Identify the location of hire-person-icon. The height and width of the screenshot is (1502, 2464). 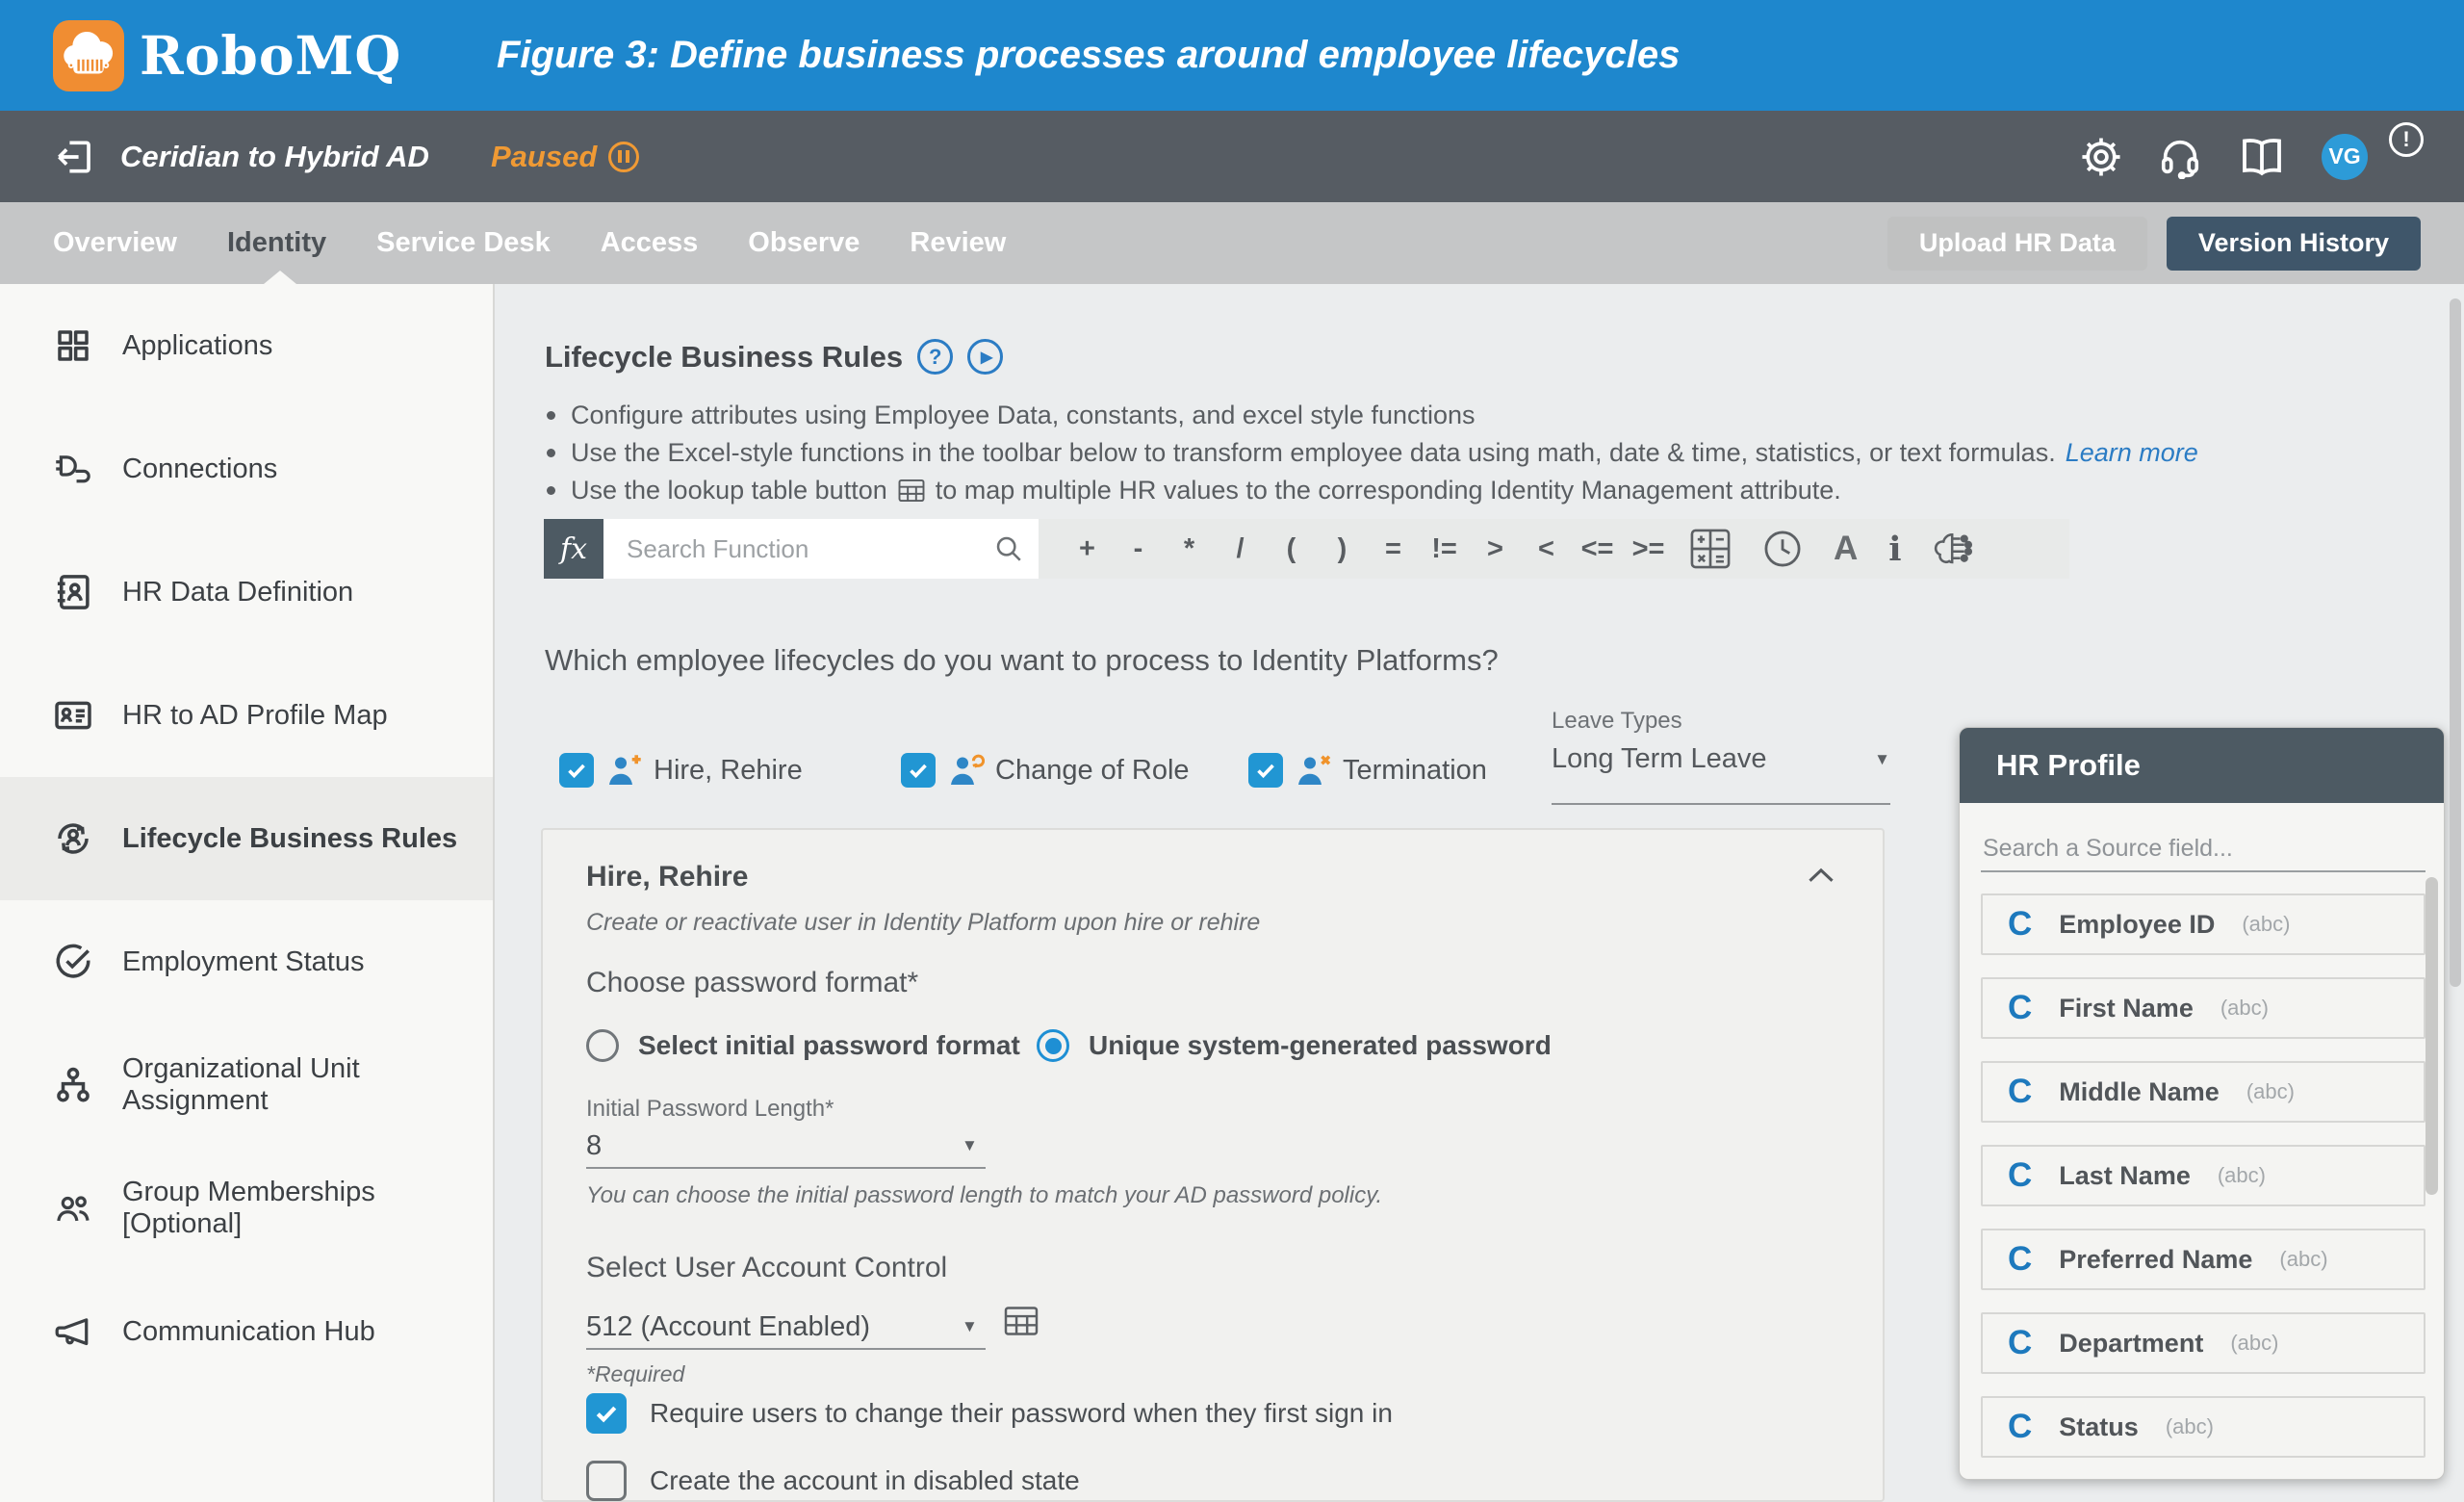
(623, 771).